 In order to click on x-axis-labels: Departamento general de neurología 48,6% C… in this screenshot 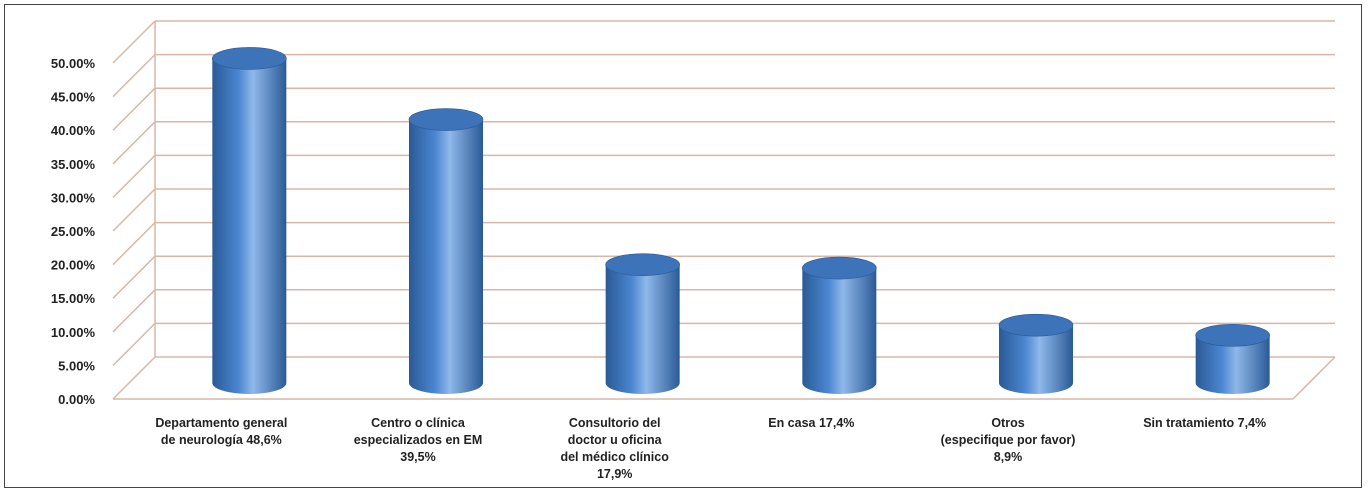, I will do `click(710, 448)`.